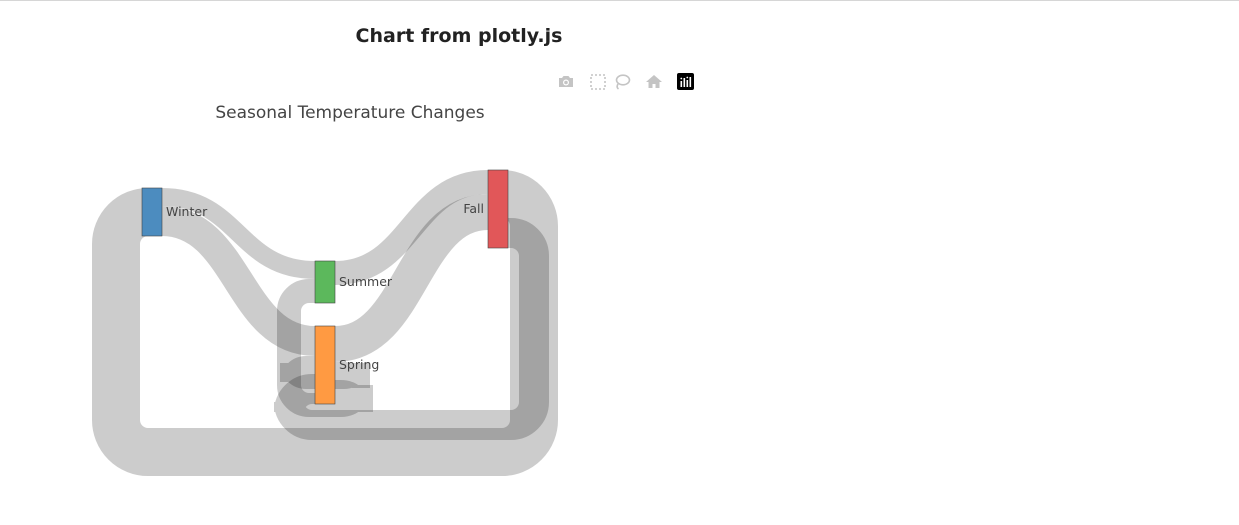 The width and height of the screenshot is (1239, 525). I want to click on sankey-node-fall, so click(498, 209).